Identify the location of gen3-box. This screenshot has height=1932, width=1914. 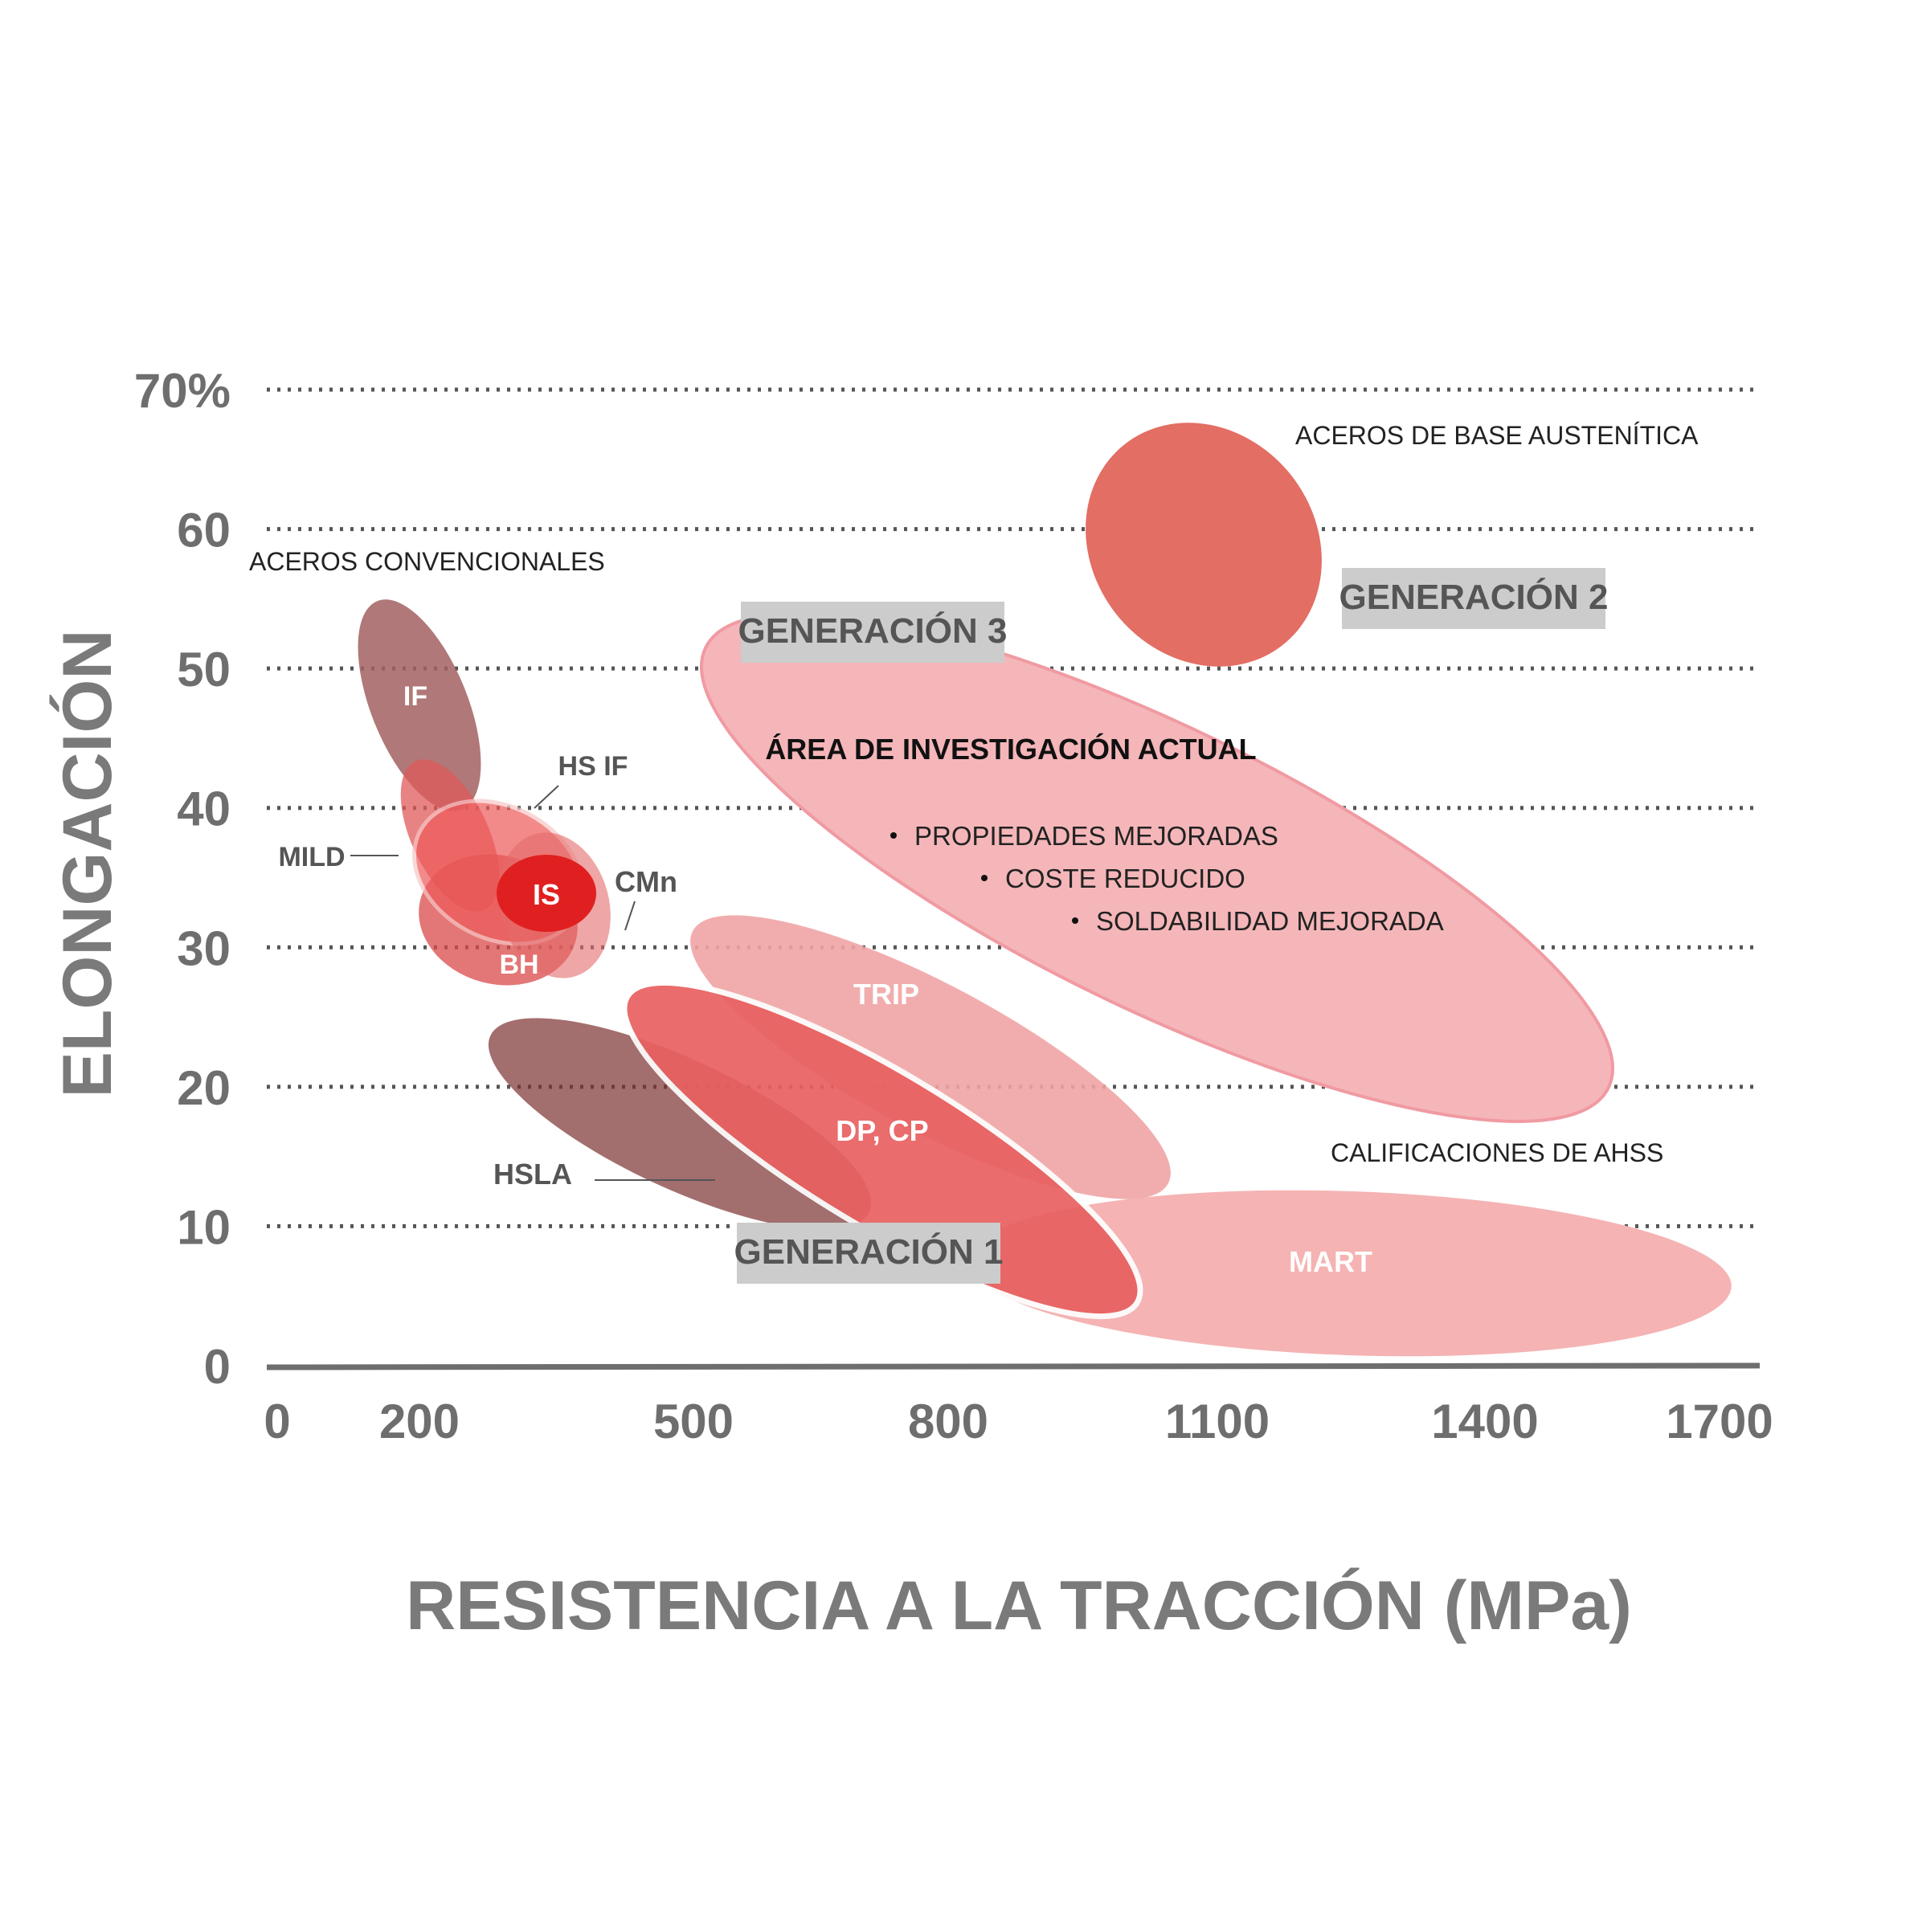
(872, 632).